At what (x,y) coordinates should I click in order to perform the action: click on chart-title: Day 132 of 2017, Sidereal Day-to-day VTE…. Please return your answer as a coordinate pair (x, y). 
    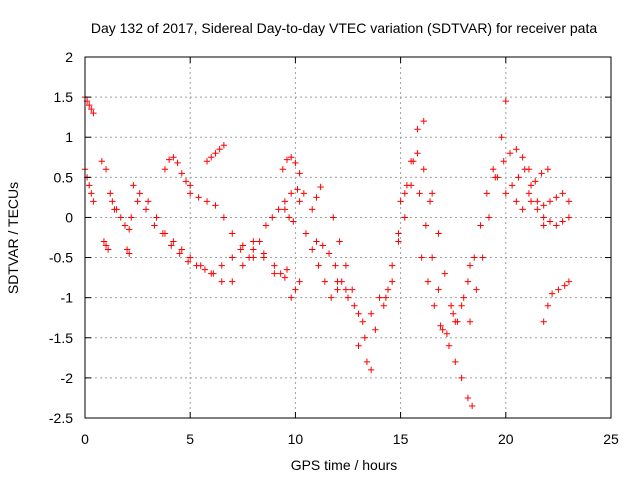
    Looking at the image, I should click on (344, 28).